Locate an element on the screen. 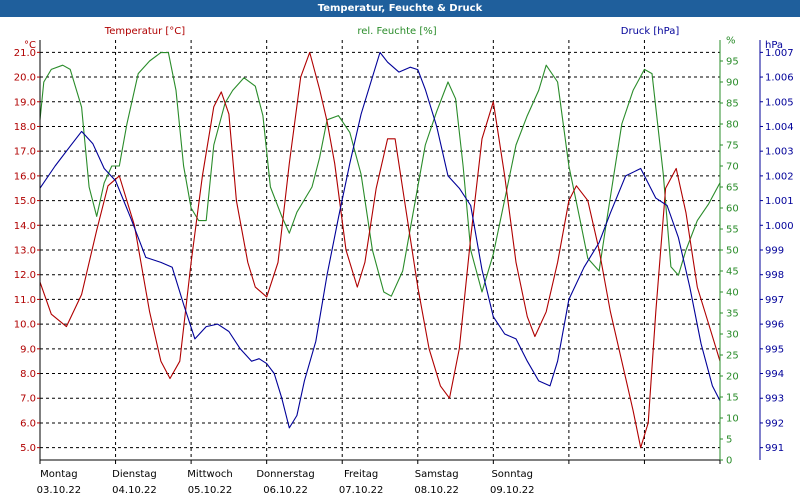  humidity-tick-label: 25 is located at coordinates (732, 356).